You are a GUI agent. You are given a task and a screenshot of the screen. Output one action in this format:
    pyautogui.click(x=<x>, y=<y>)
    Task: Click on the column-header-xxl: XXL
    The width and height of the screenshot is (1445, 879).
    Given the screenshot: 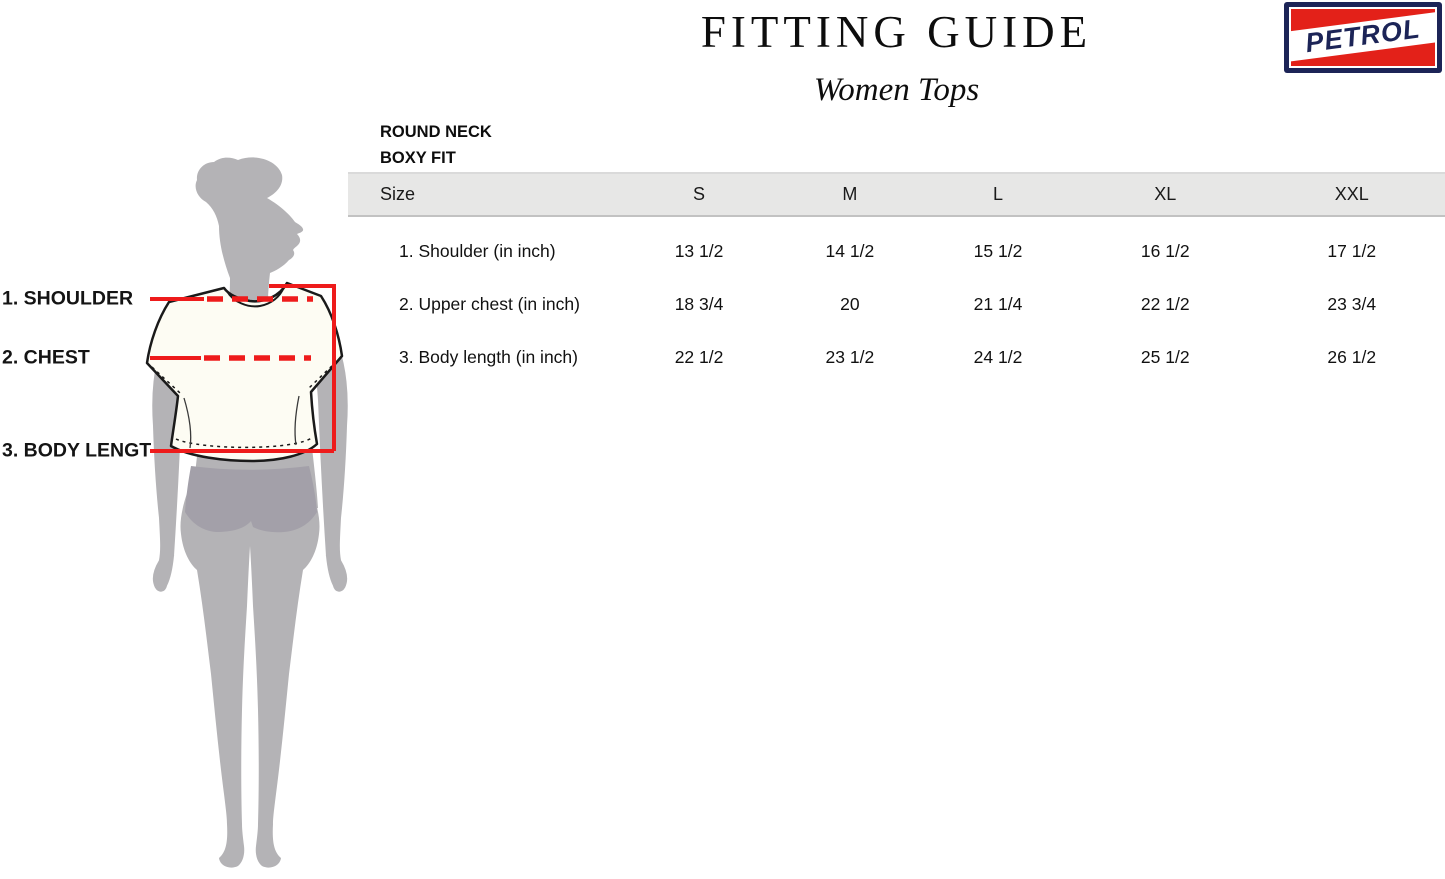 What is the action you would take?
    pyautogui.click(x=1351, y=194)
    